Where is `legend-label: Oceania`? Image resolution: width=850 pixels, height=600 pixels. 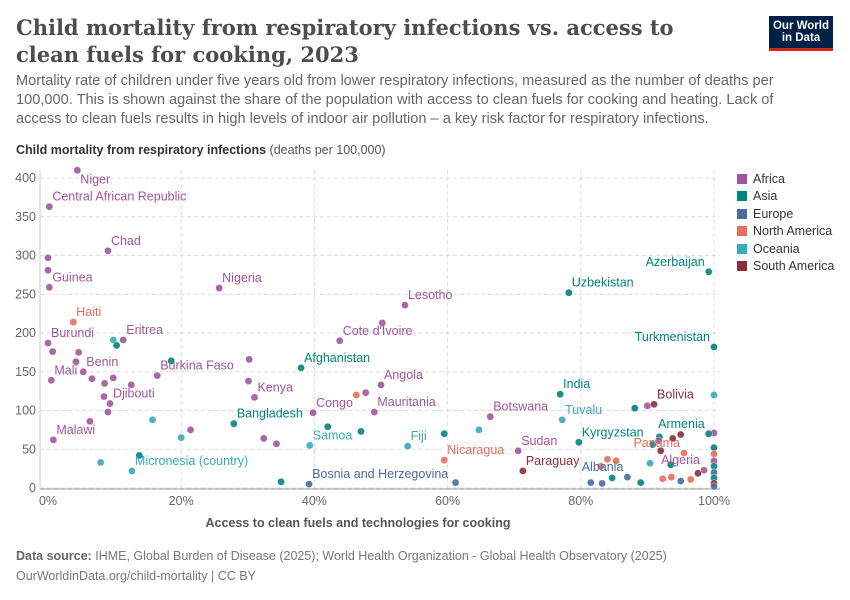
legend-label: Oceania is located at coordinates (776, 248).